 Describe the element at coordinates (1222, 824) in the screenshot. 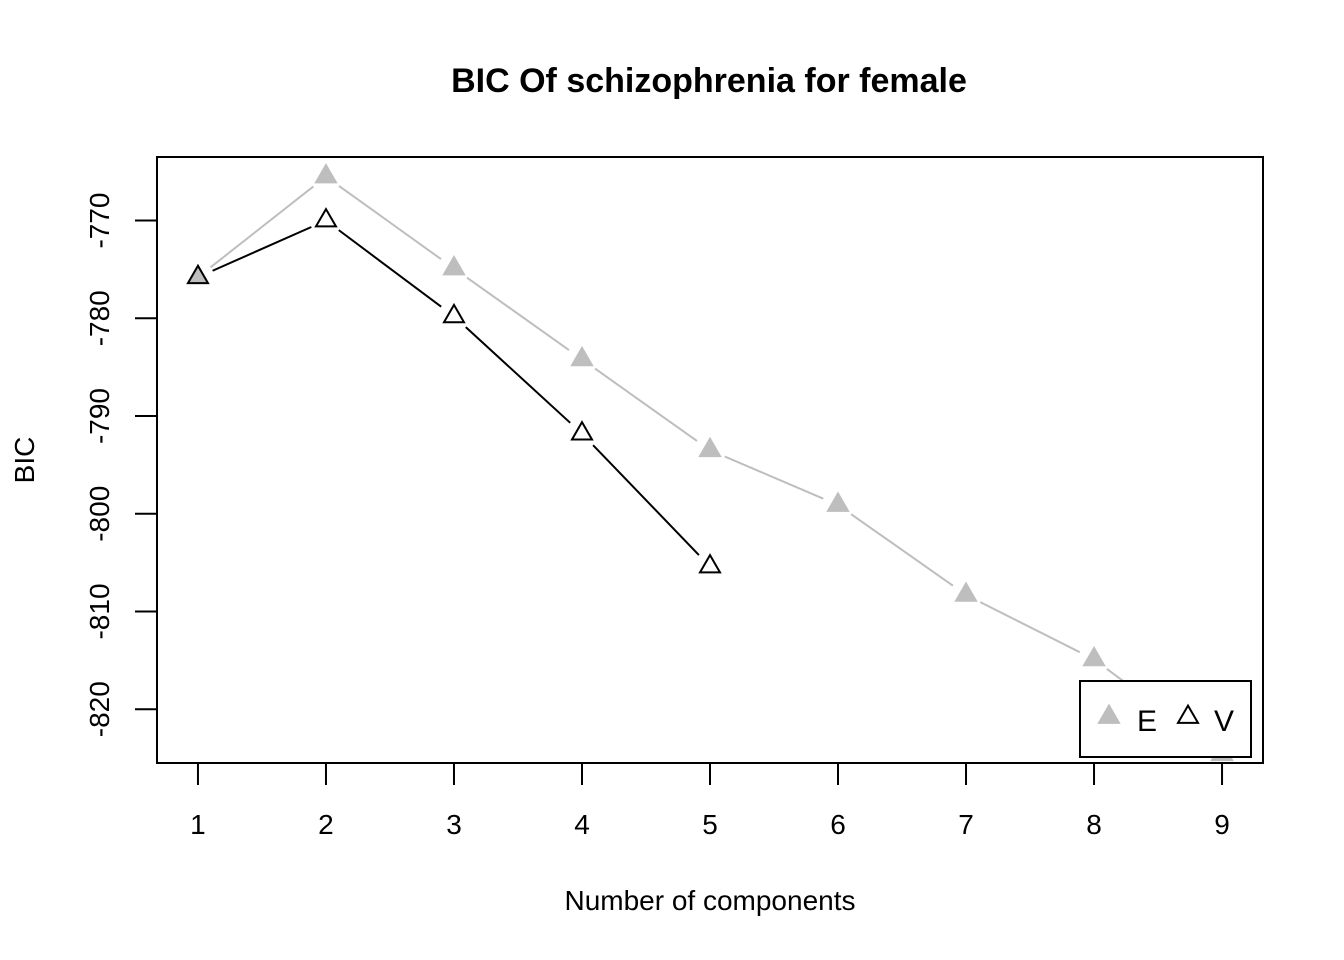

I see `x-tick-label: 9` at that location.